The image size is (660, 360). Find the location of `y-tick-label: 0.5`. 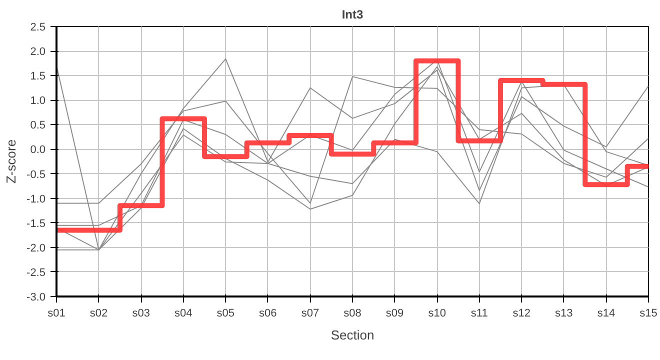

y-tick-label: 0.5 is located at coordinates (38, 126).